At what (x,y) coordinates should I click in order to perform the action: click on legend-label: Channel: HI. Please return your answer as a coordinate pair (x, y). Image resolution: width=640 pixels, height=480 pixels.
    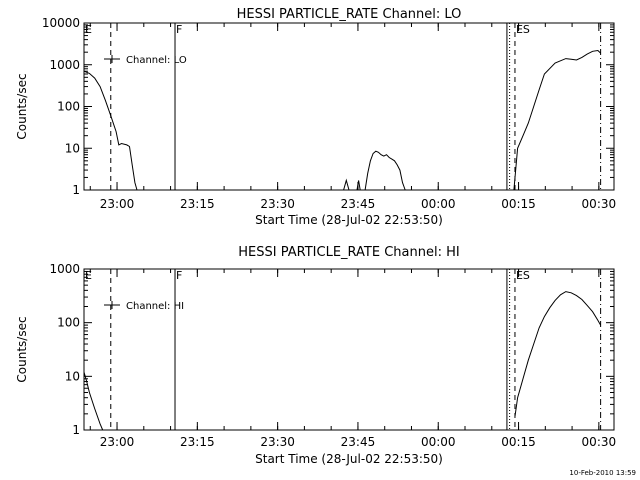
    Looking at the image, I should click on (155, 306).